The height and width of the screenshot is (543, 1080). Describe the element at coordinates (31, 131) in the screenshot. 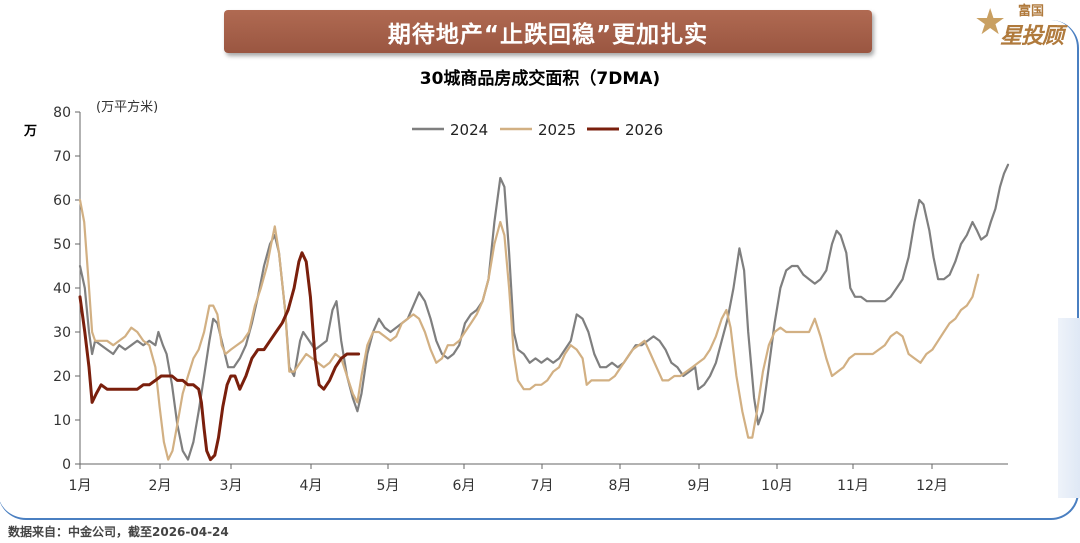

I see `y-axis-label: 万` at that location.